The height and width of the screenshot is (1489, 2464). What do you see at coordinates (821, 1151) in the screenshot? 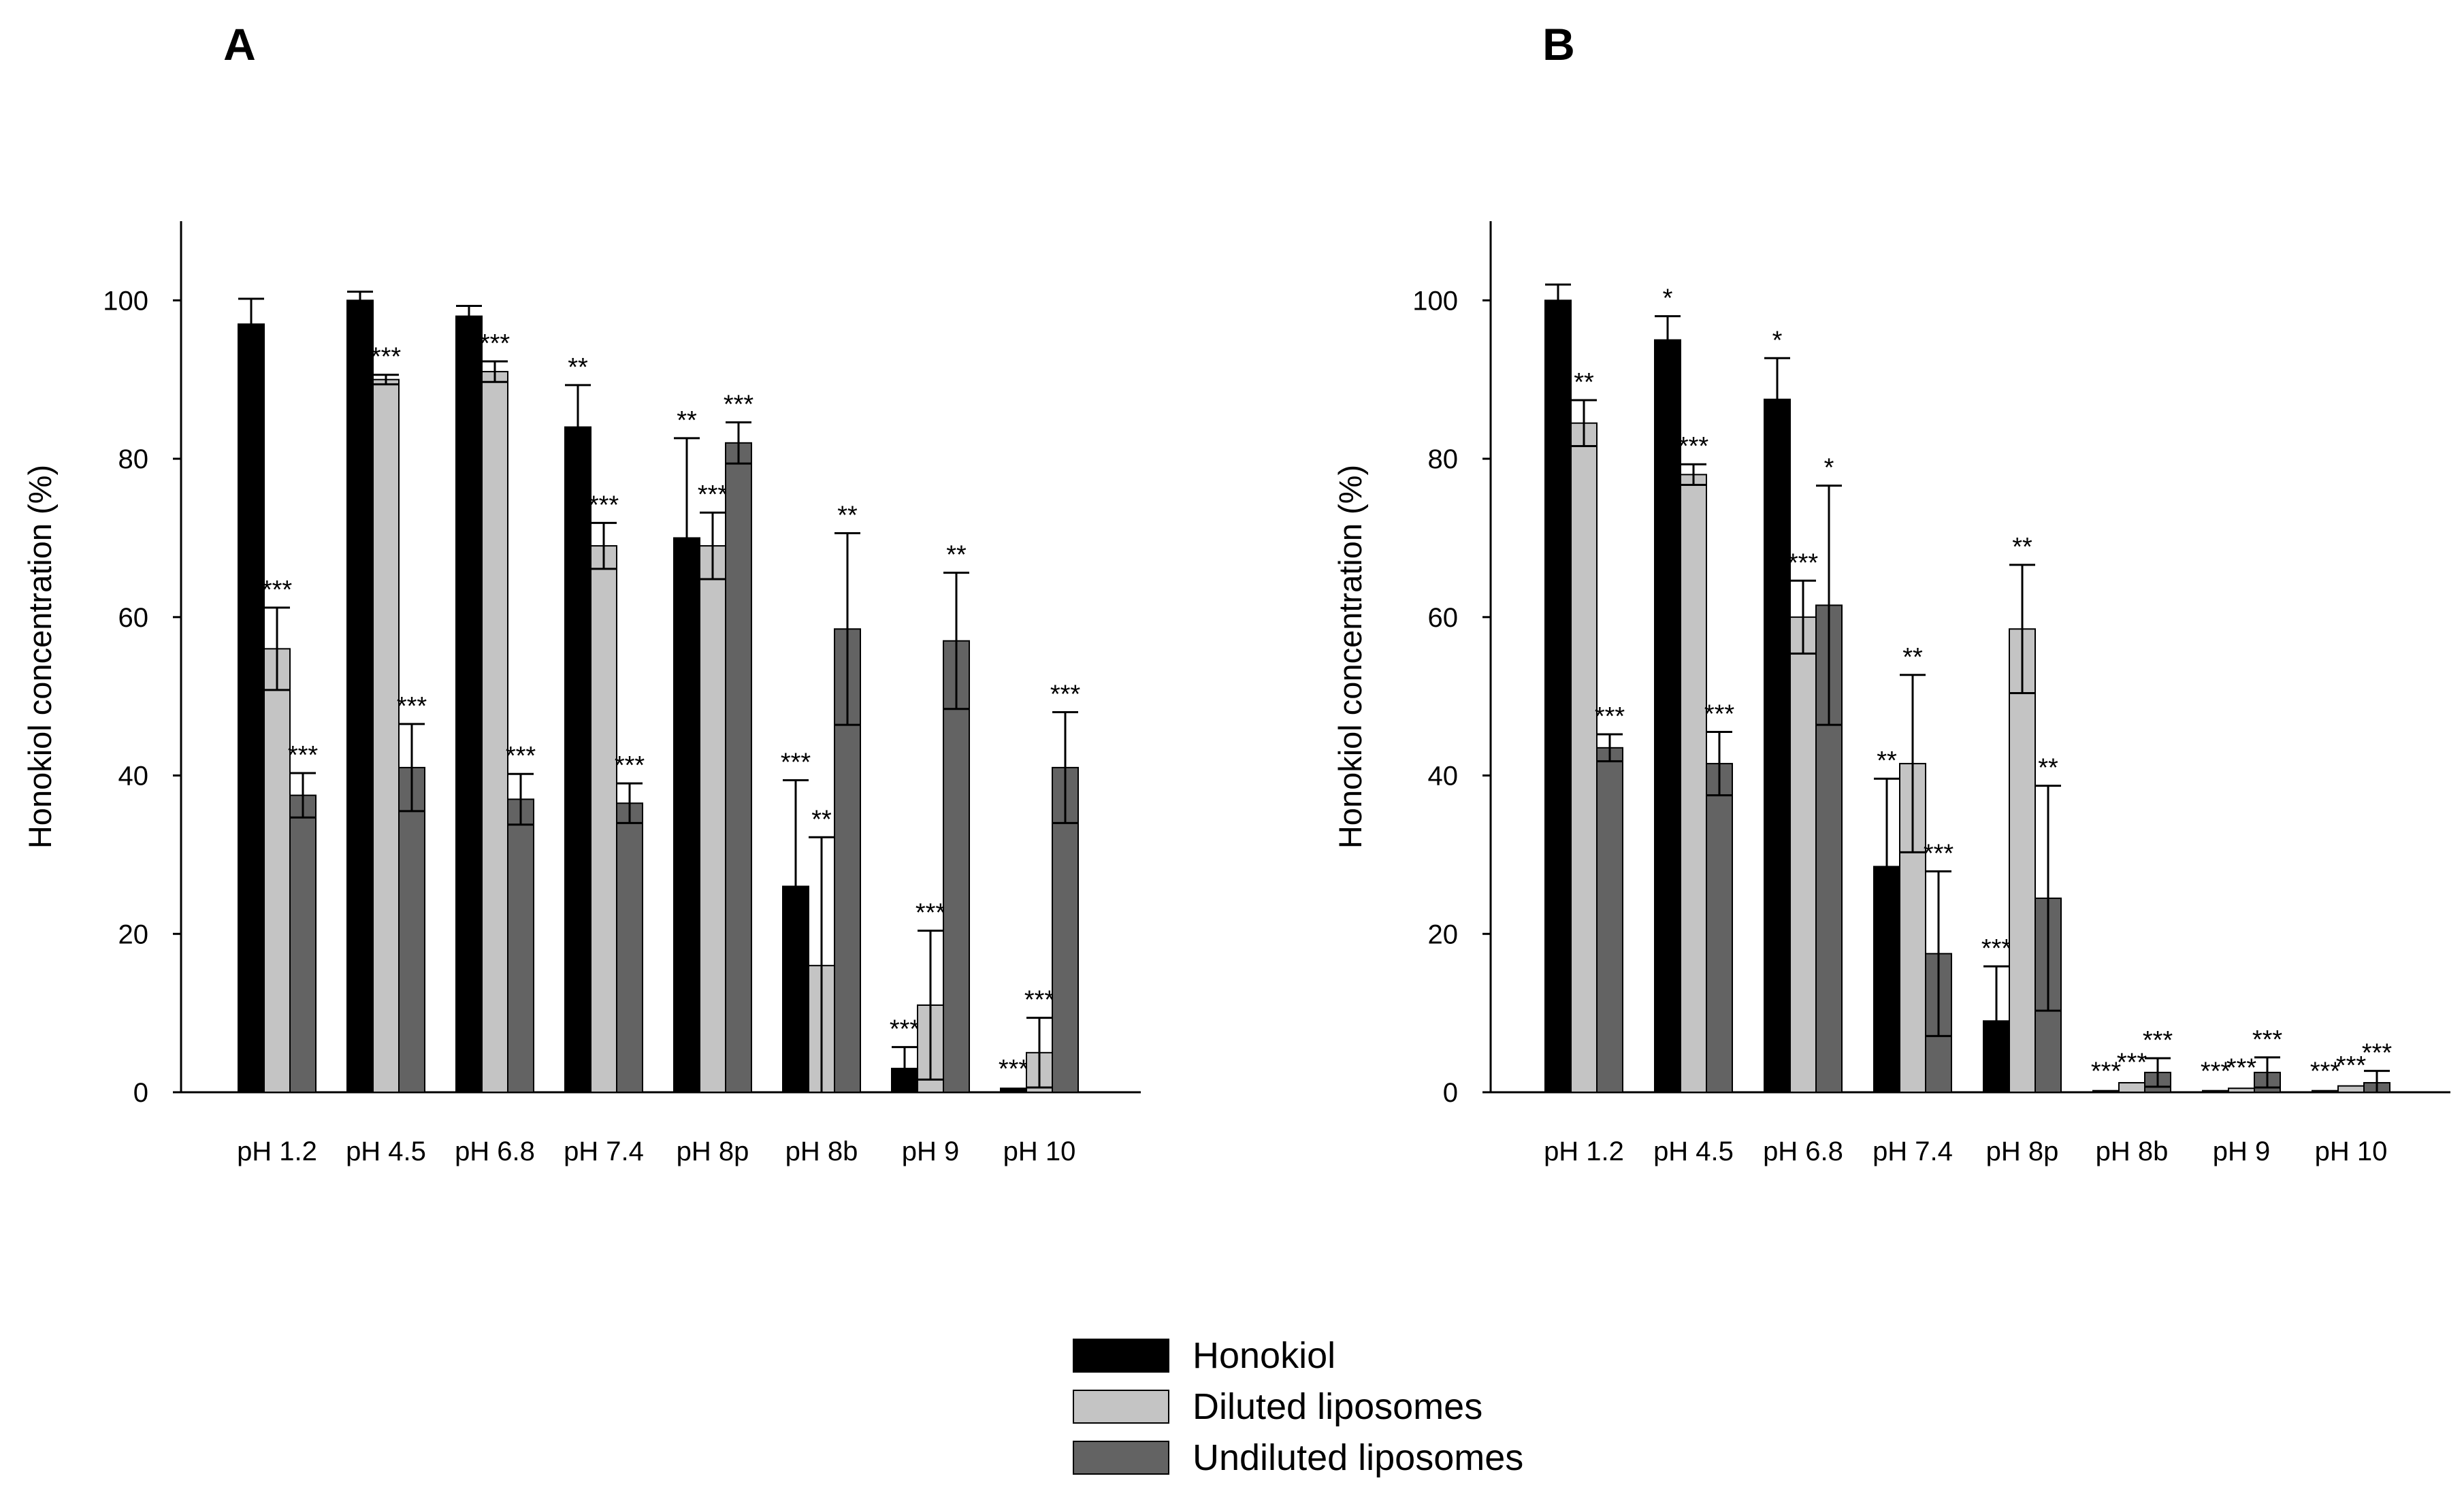
I see `panel-a-category-label: pH 8b` at bounding box center [821, 1151].